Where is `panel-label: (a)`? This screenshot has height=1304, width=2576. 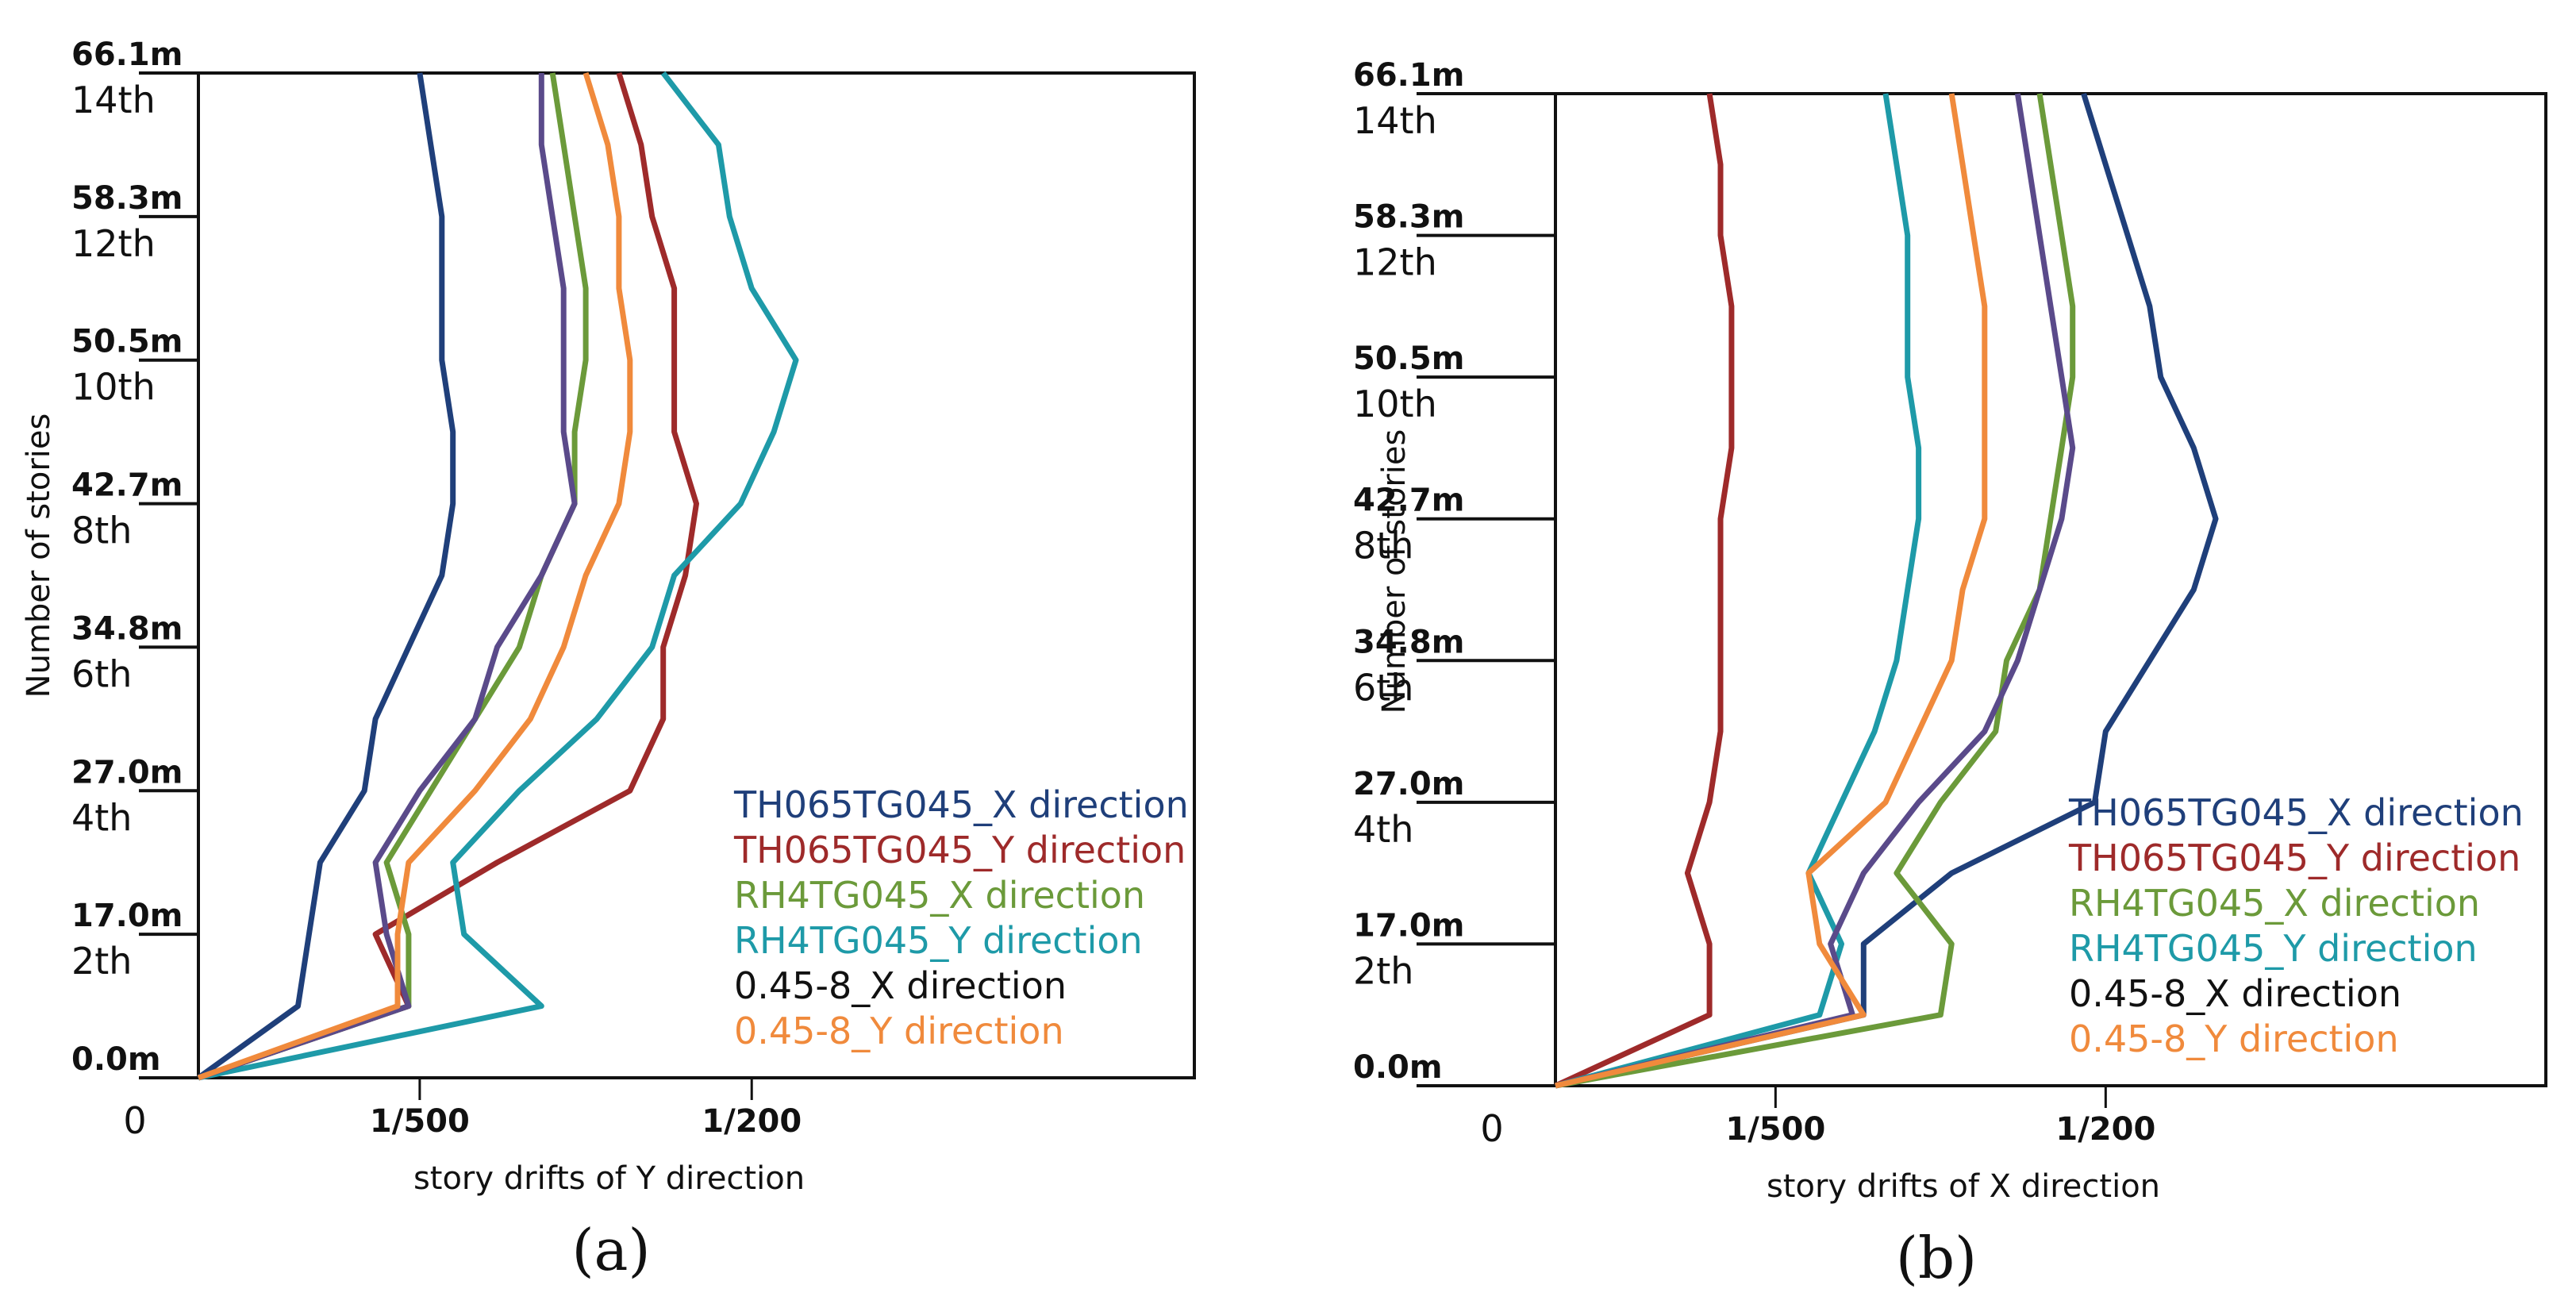 panel-label: (a) is located at coordinates (610, 1250).